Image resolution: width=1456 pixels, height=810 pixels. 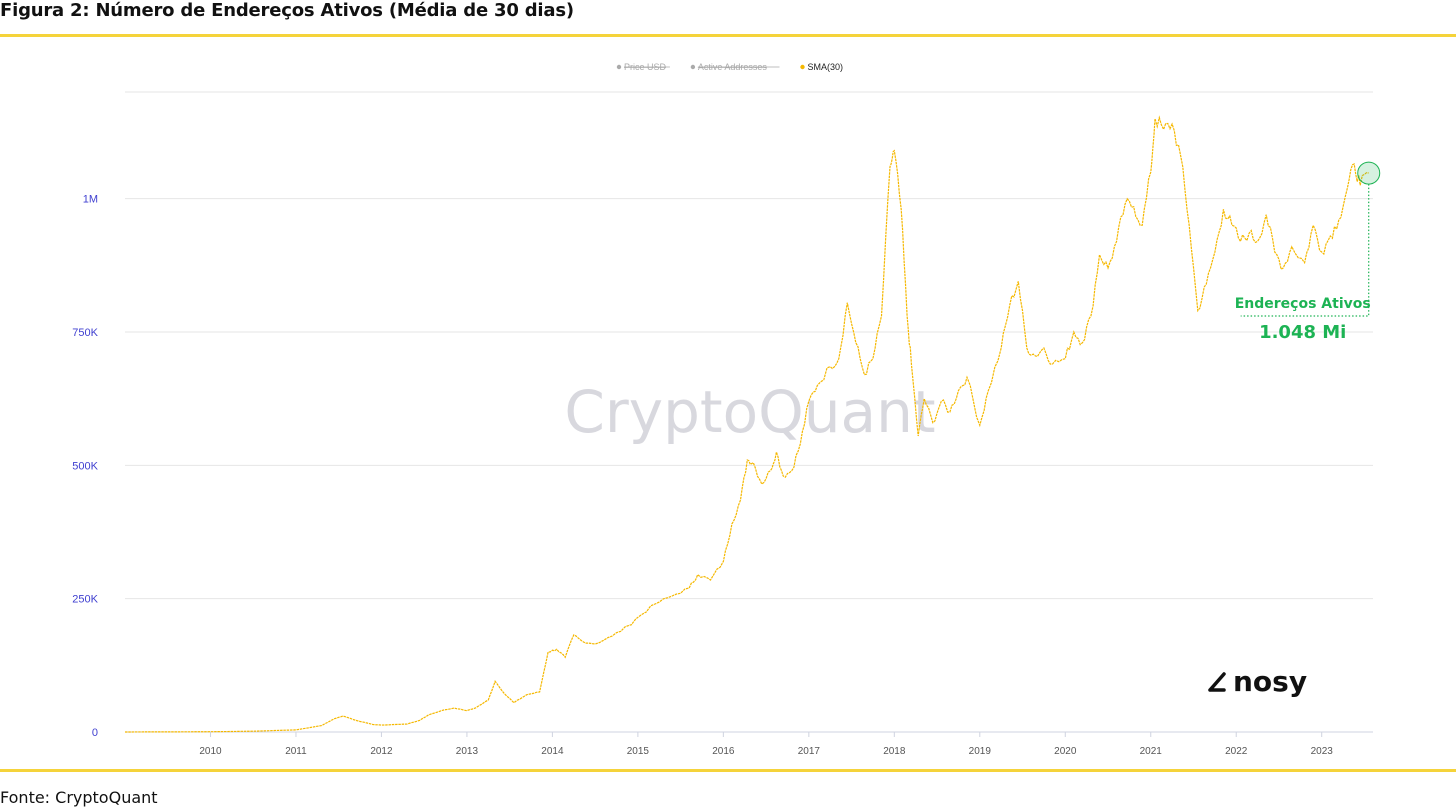 I want to click on nosy-logo: nosy, so click(x=1257, y=681).